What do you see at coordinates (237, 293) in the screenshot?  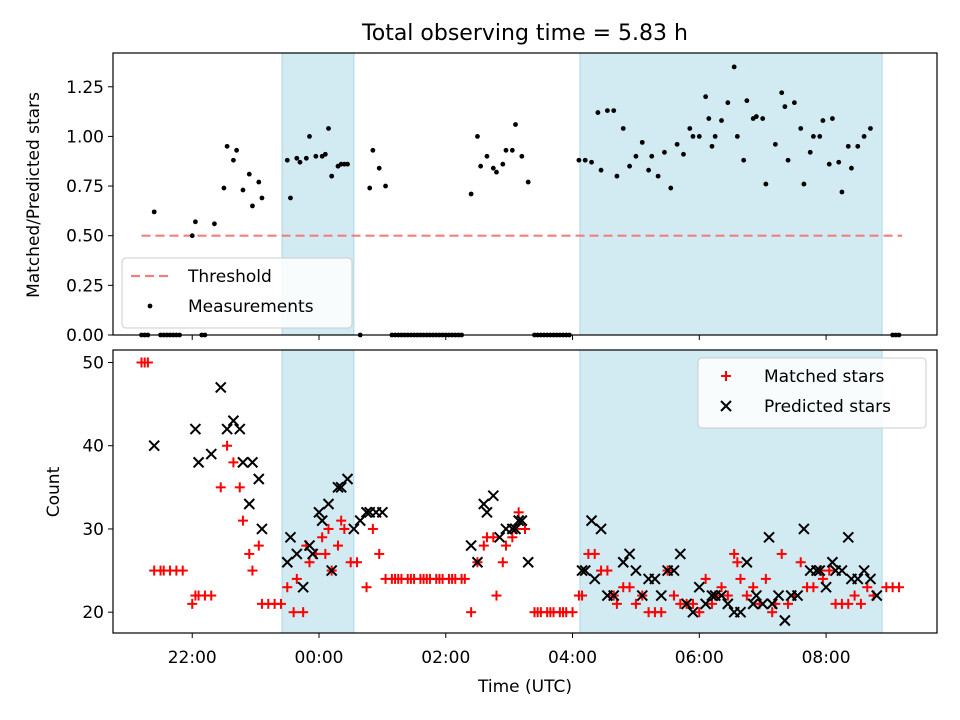 I see `top-legend: Threshold Measurements` at bounding box center [237, 293].